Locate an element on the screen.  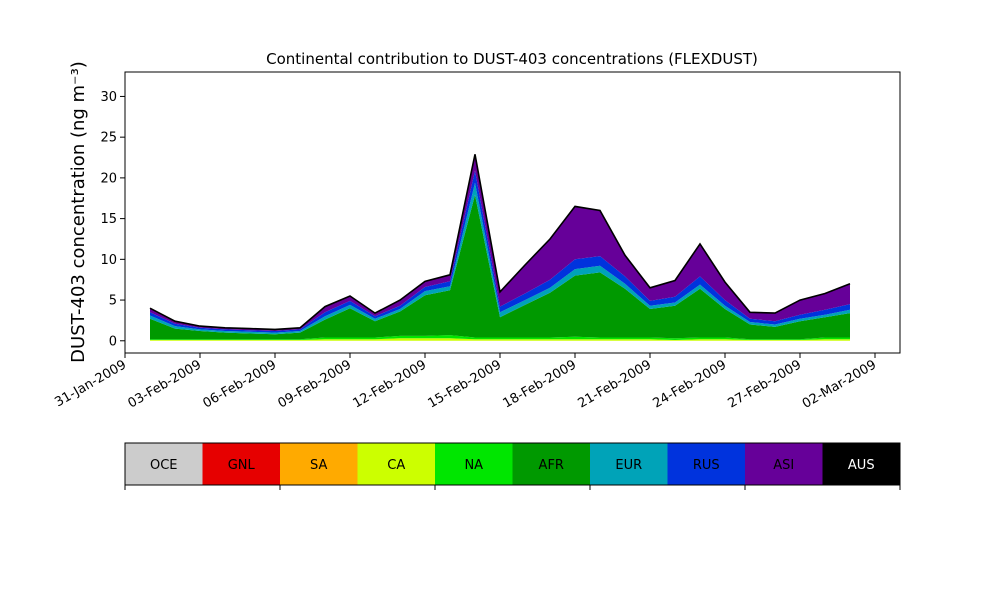
colorbar-frame is located at coordinates (512, 464).